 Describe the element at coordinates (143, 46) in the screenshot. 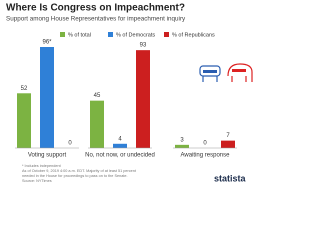

I see `value-label: 93` at that location.